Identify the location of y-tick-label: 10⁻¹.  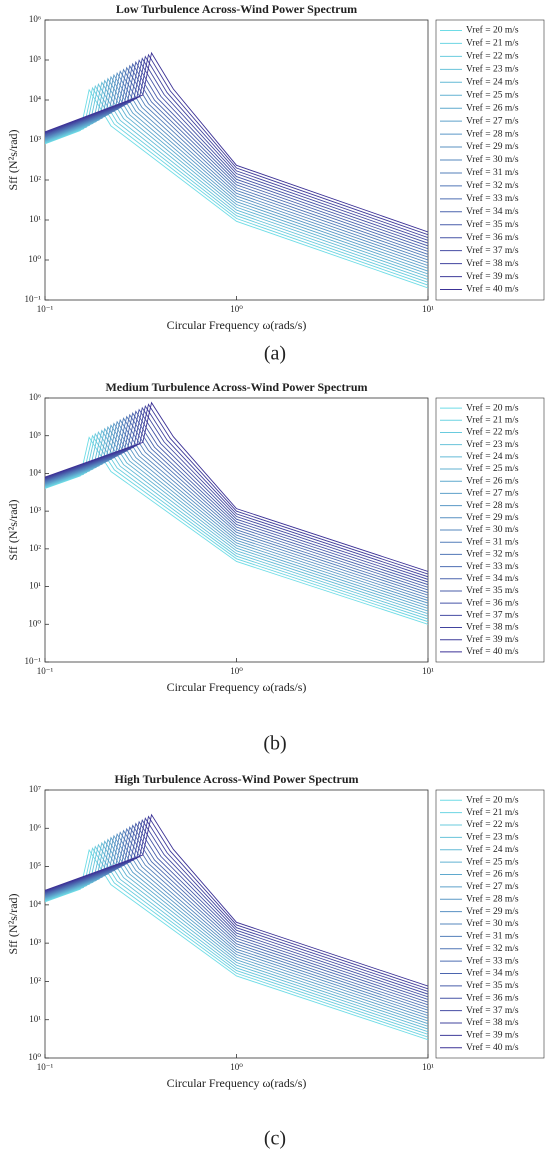
(33, 661).